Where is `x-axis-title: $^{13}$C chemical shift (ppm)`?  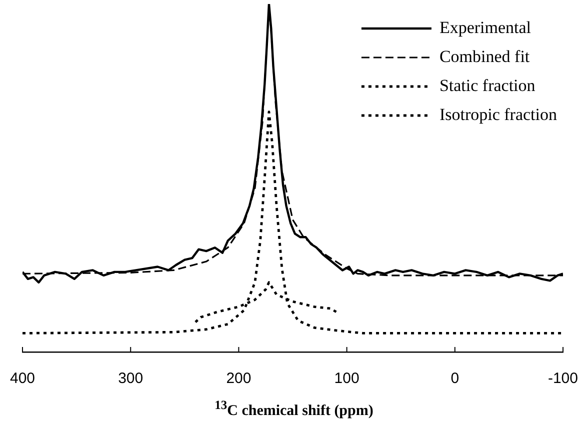 x-axis-title: $^{13}$C chemical shift (ppm) is located at coordinates (294, 409).